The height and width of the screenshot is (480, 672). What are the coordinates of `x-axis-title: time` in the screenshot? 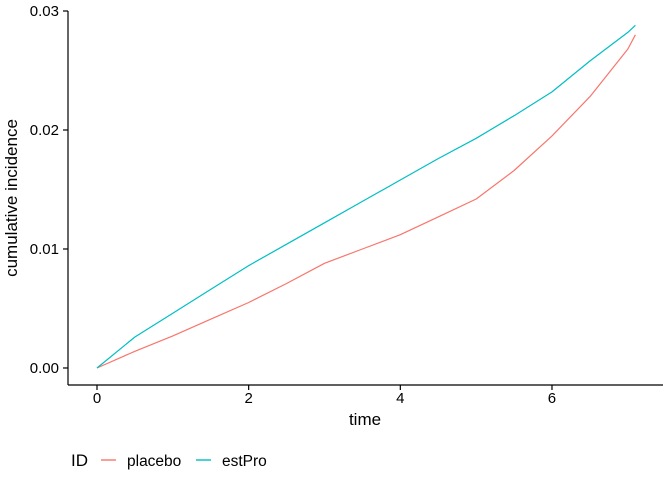 It's located at (365, 419).